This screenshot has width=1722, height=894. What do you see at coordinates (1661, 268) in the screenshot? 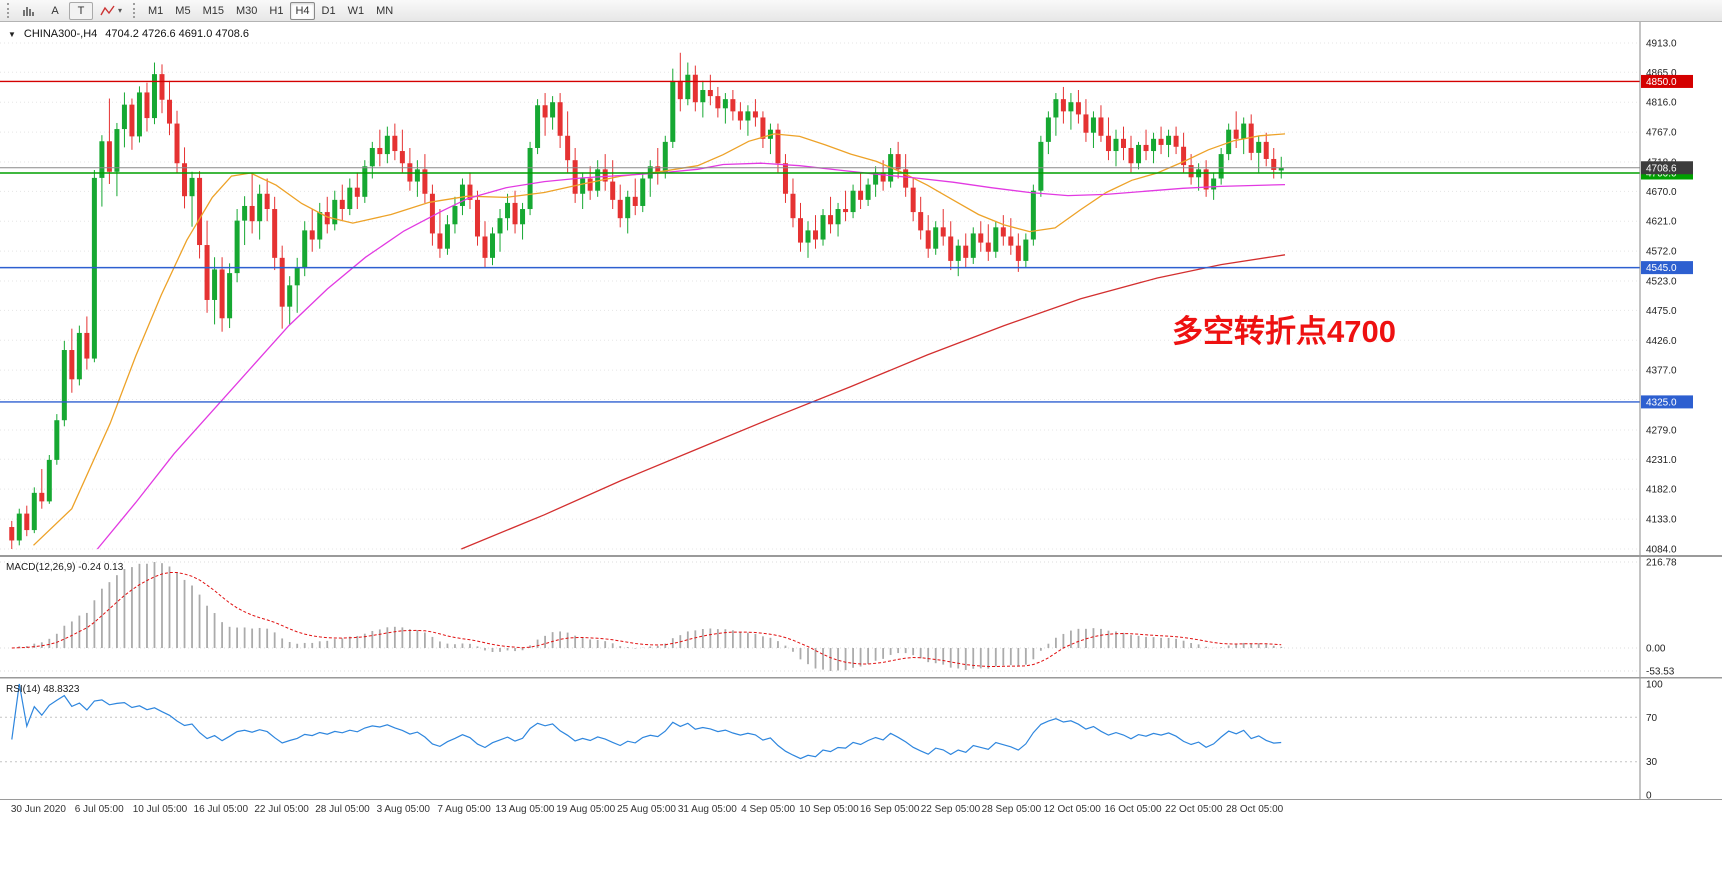
I see `price-tag-text: 4545.0` at bounding box center [1661, 268].